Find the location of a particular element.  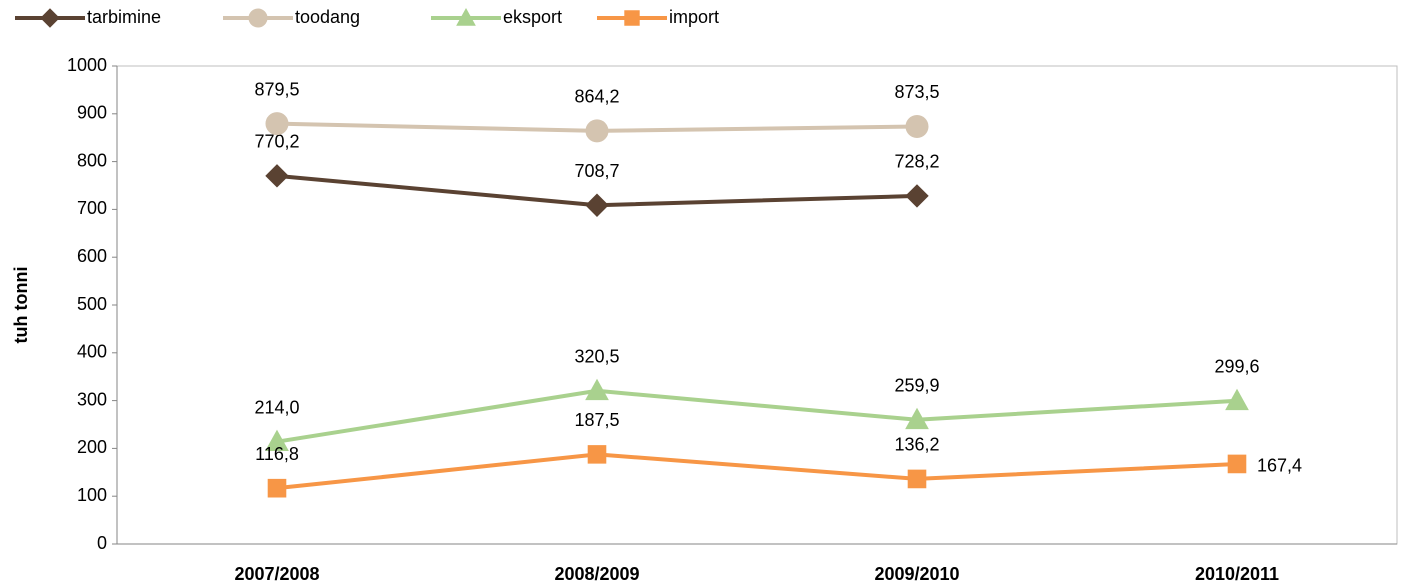

data-label: 873,5 is located at coordinates (916, 92).